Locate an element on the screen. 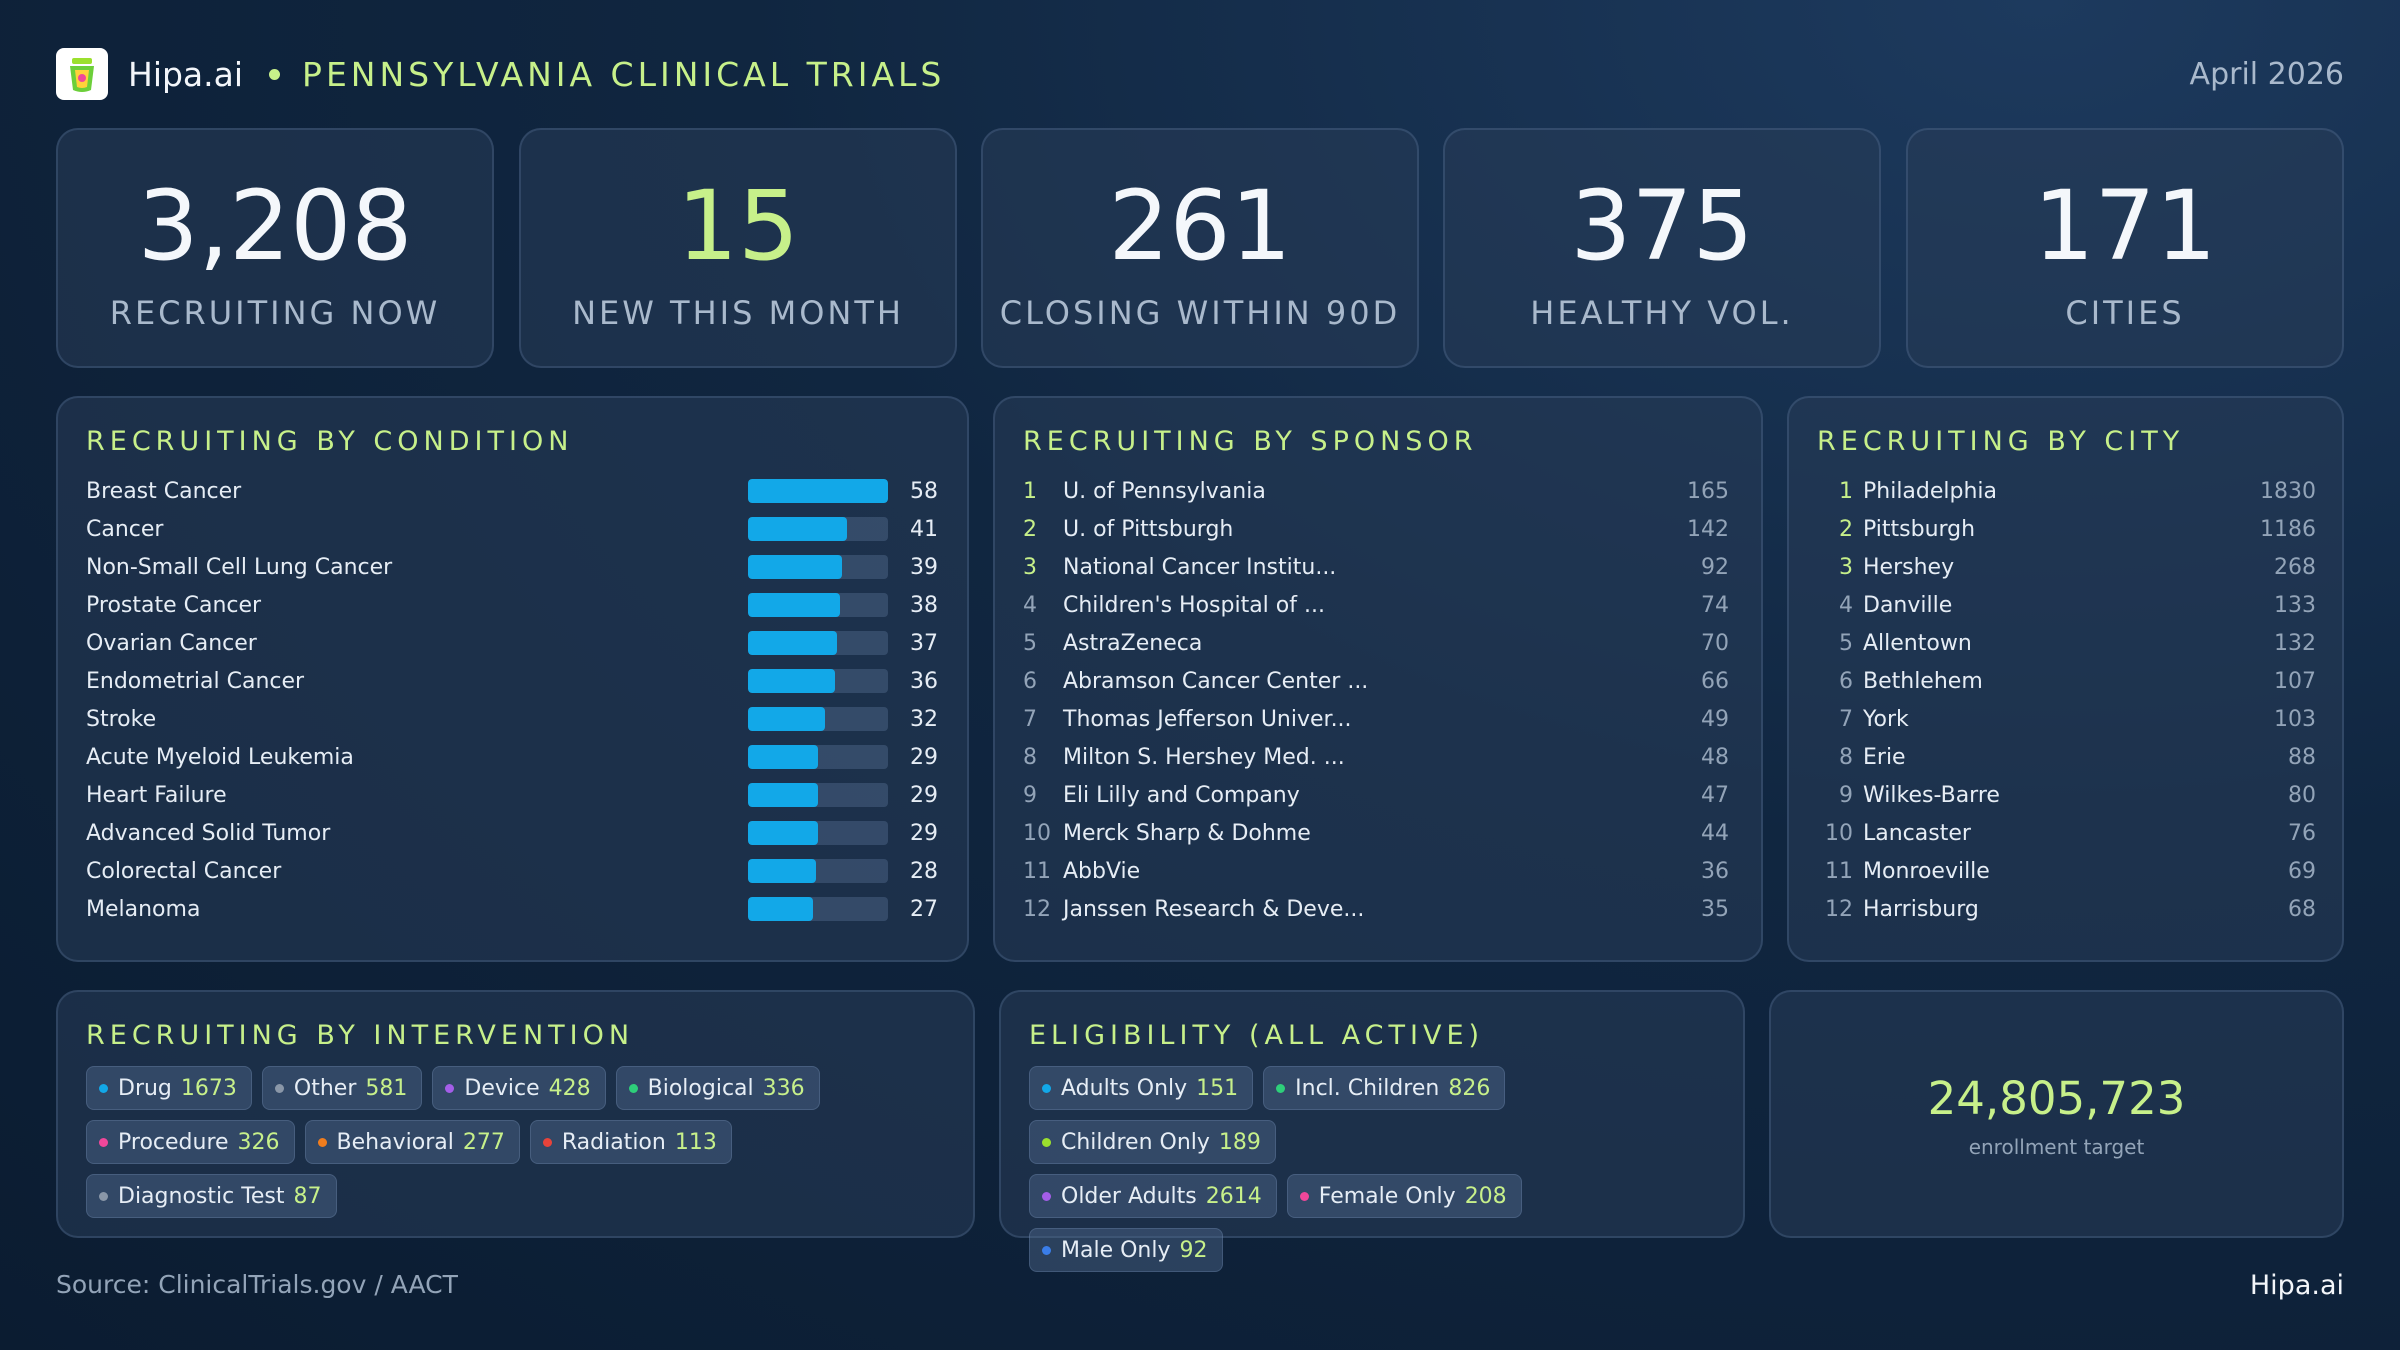 The height and width of the screenshot is (1350, 2400). city-row: 8 Erie 88 is located at coordinates (2066, 757).